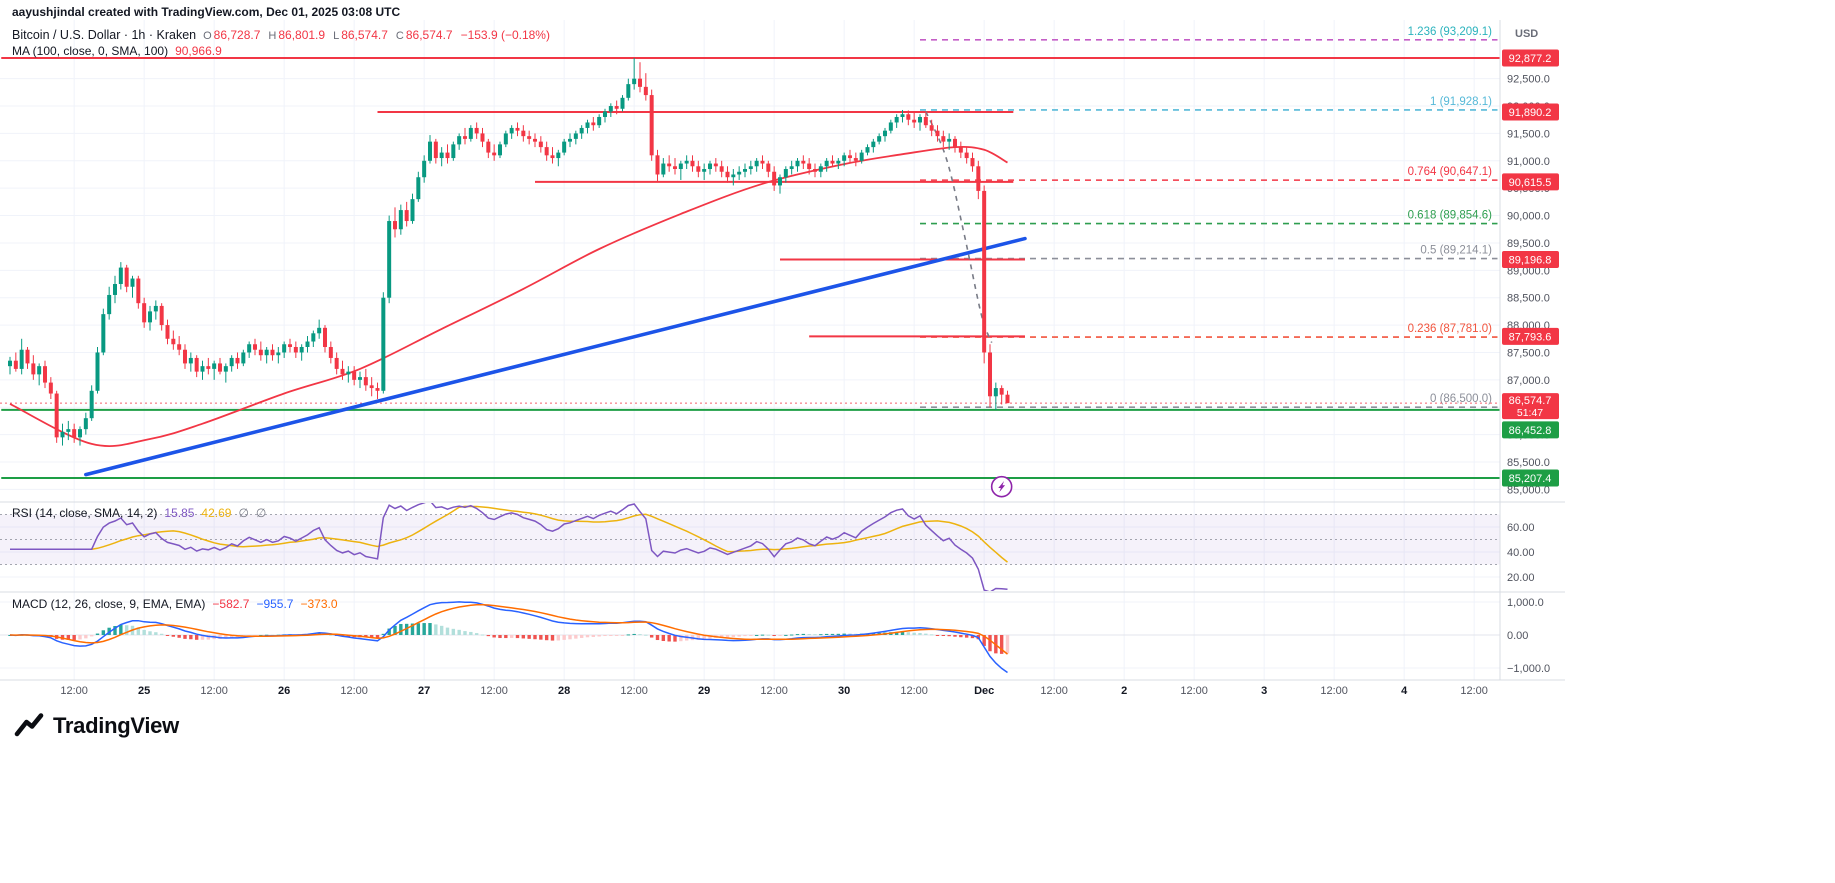 This screenshot has width=1835, height=883. Describe the element at coordinates (85, 513) in the screenshot. I see `rsi-label: RSI (14, close, SMA, 14, 2)` at that location.